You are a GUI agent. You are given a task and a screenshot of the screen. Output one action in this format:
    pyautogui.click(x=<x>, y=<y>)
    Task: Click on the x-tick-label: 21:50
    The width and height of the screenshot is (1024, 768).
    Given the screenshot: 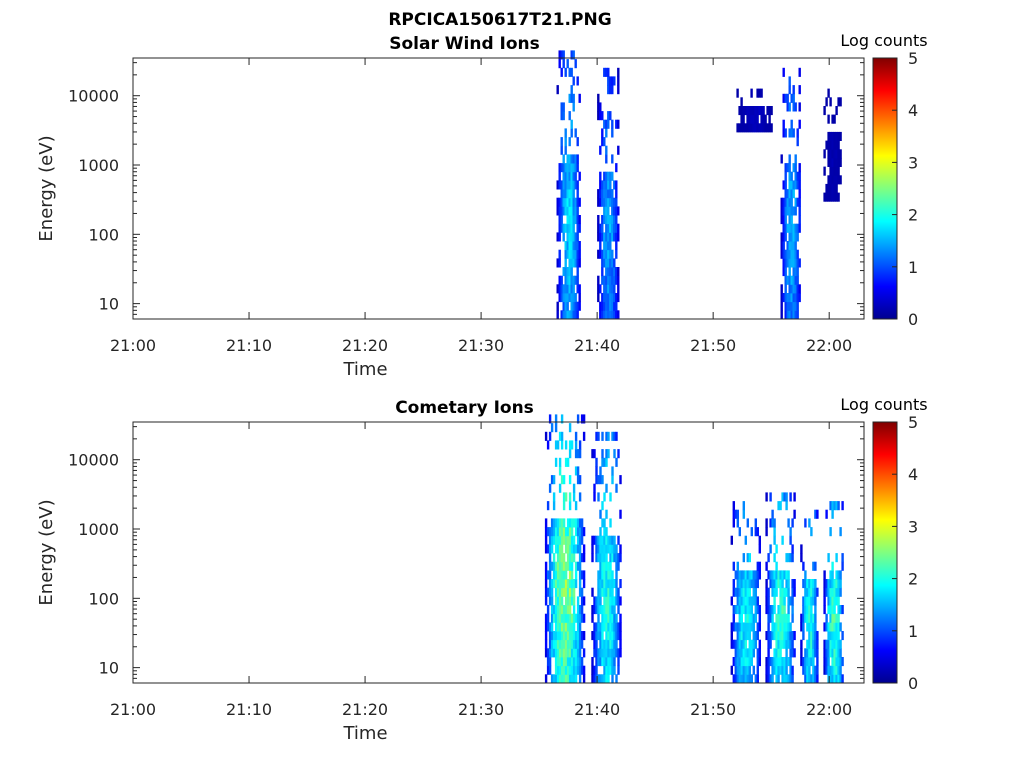 What is the action you would take?
    pyautogui.click(x=713, y=709)
    